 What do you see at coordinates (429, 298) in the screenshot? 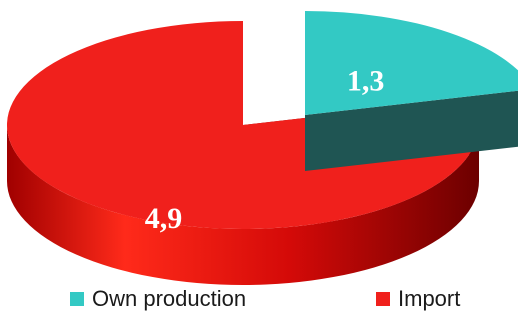
I see `legend-label-import: Import` at bounding box center [429, 298].